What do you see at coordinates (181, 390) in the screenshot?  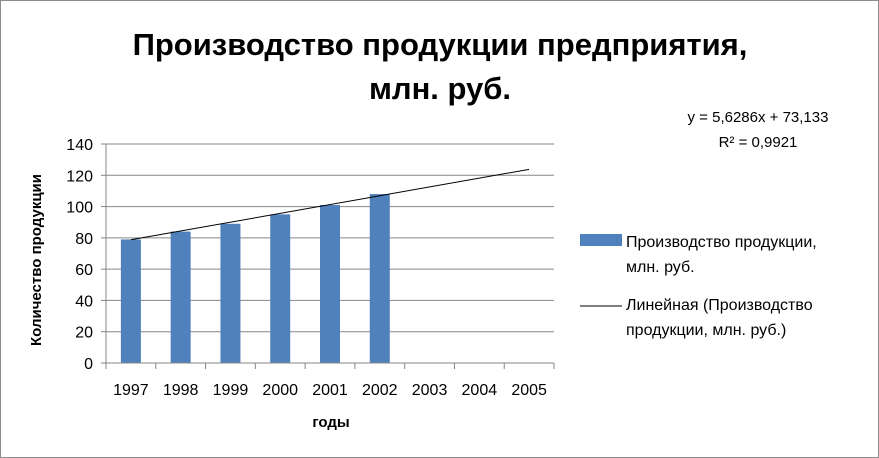 I see `x-tick-label: 1998` at bounding box center [181, 390].